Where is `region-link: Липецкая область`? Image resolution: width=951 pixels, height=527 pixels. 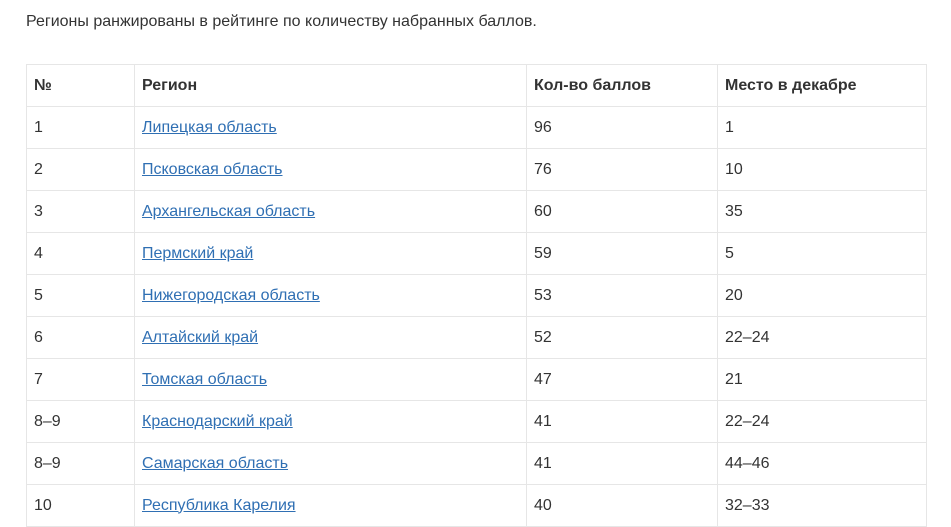 region-link: Липецкая область is located at coordinates (209, 127).